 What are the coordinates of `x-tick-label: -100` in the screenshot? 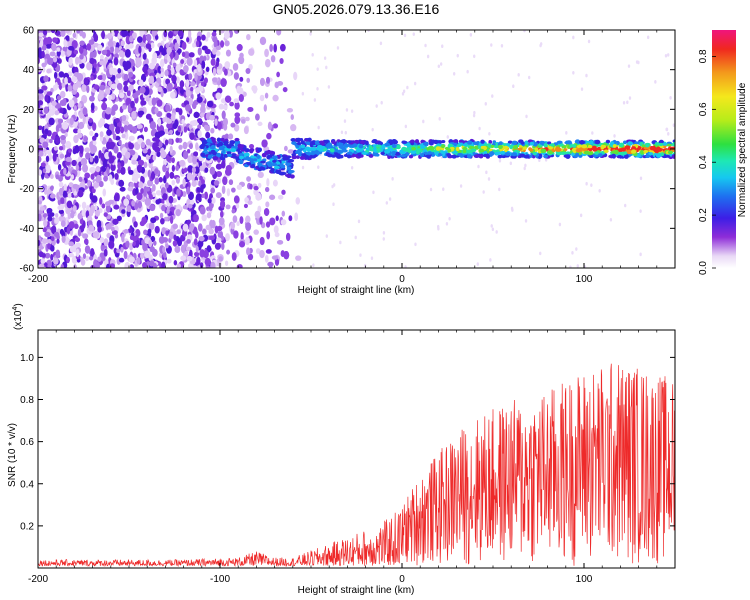 It's located at (220, 279).